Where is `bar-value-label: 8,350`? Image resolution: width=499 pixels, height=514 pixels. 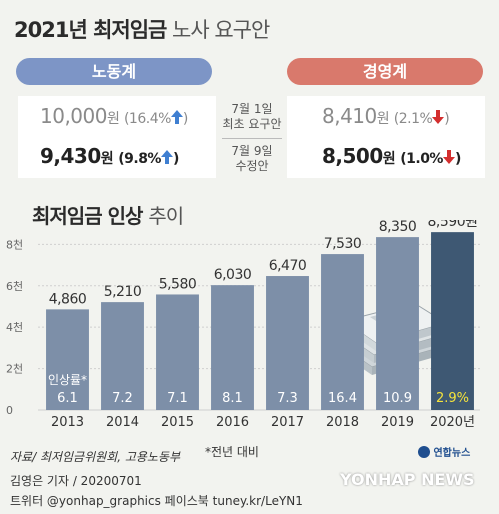 bar-value-label: 8,350 is located at coordinates (398, 227).